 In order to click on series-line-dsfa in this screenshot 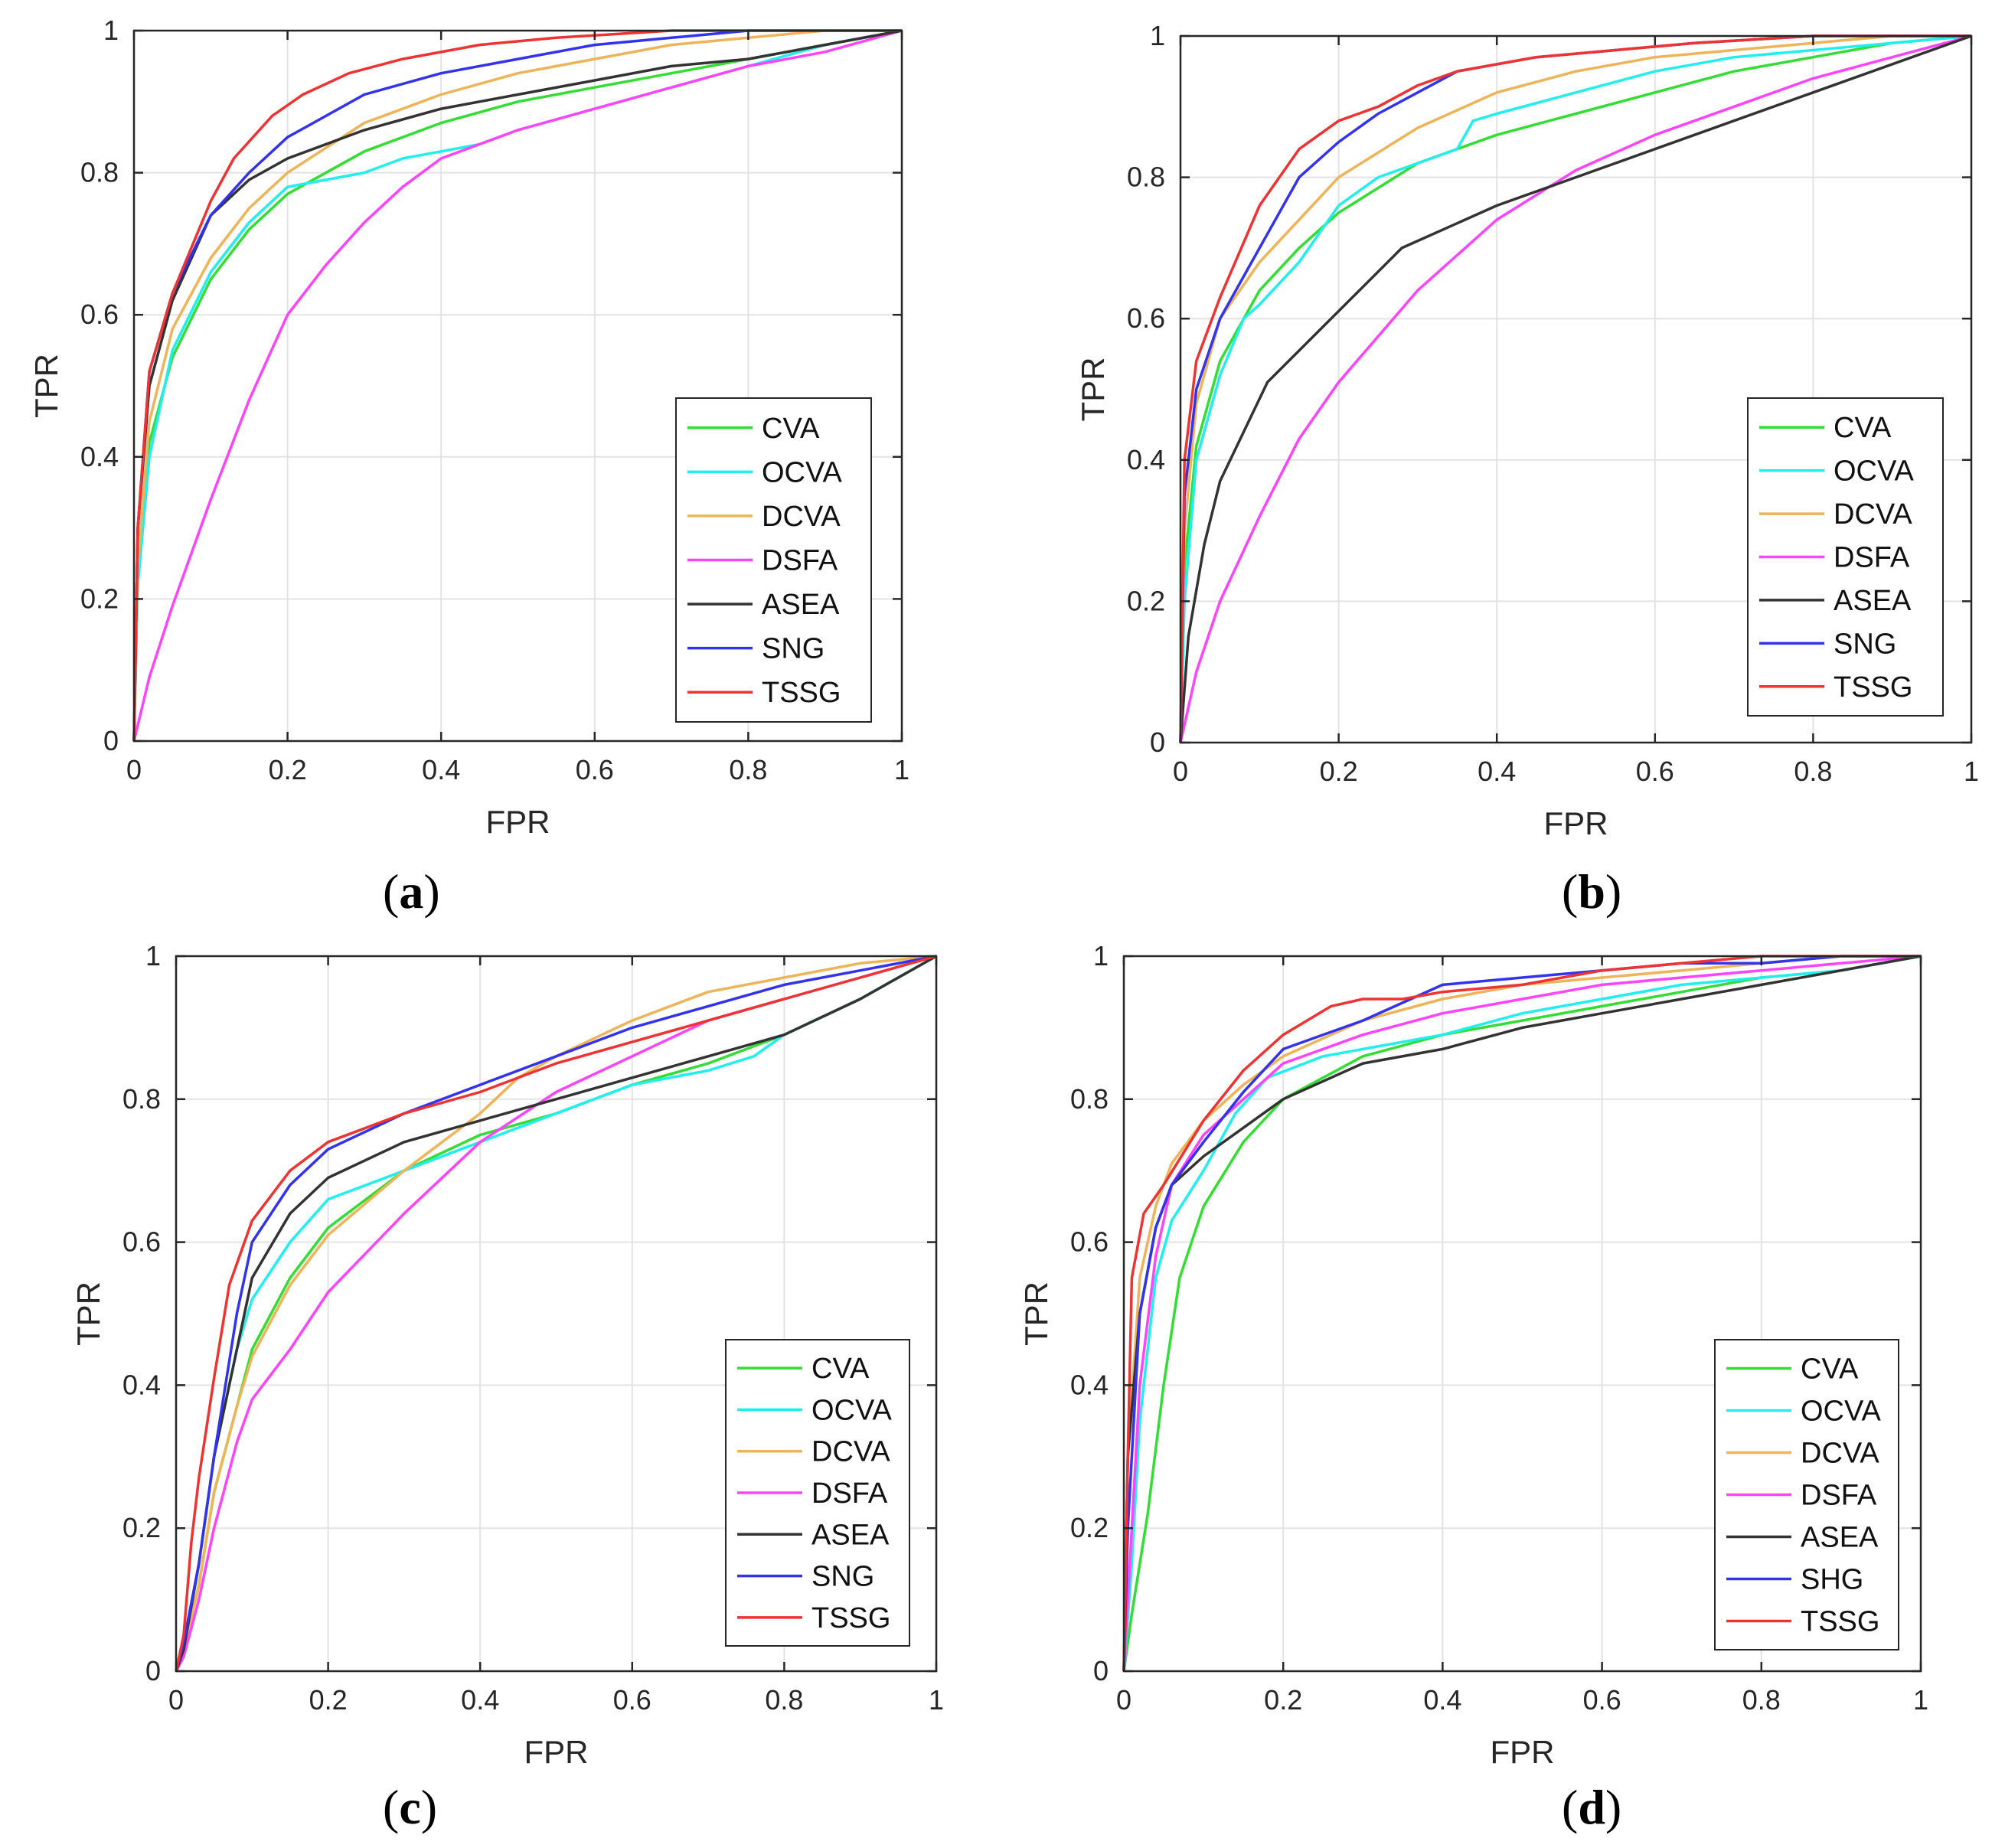, I will do `click(517, 386)`.